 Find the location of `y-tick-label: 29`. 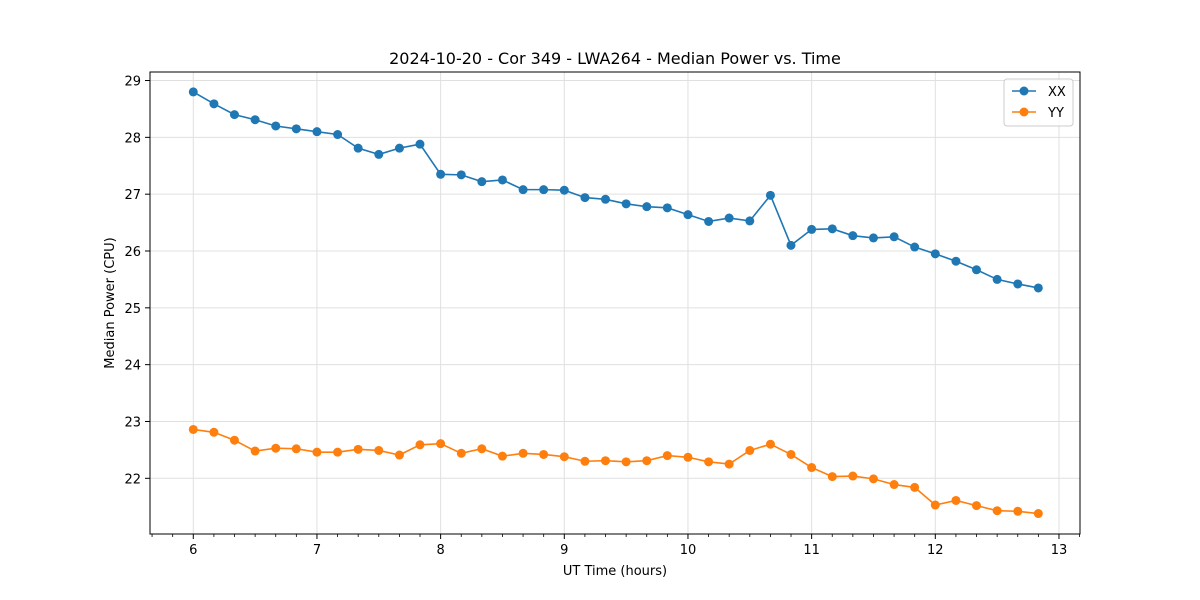

y-tick-label: 29 is located at coordinates (132, 82).